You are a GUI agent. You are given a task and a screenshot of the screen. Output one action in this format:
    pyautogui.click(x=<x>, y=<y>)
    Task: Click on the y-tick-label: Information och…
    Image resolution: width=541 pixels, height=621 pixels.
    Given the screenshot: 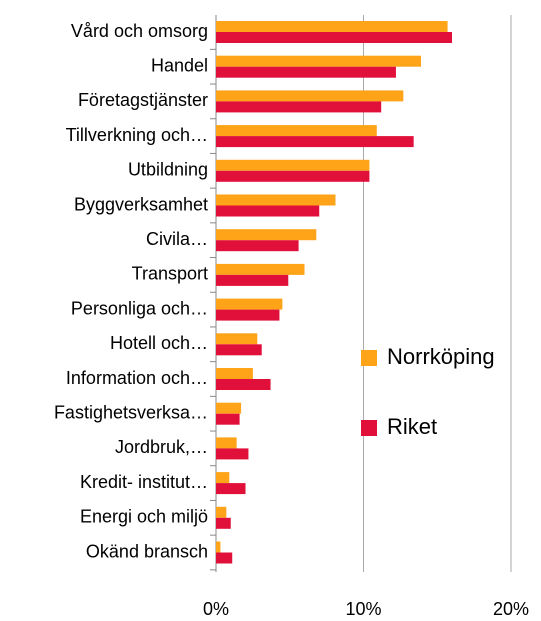 What is the action you would take?
    pyautogui.click(x=137, y=378)
    